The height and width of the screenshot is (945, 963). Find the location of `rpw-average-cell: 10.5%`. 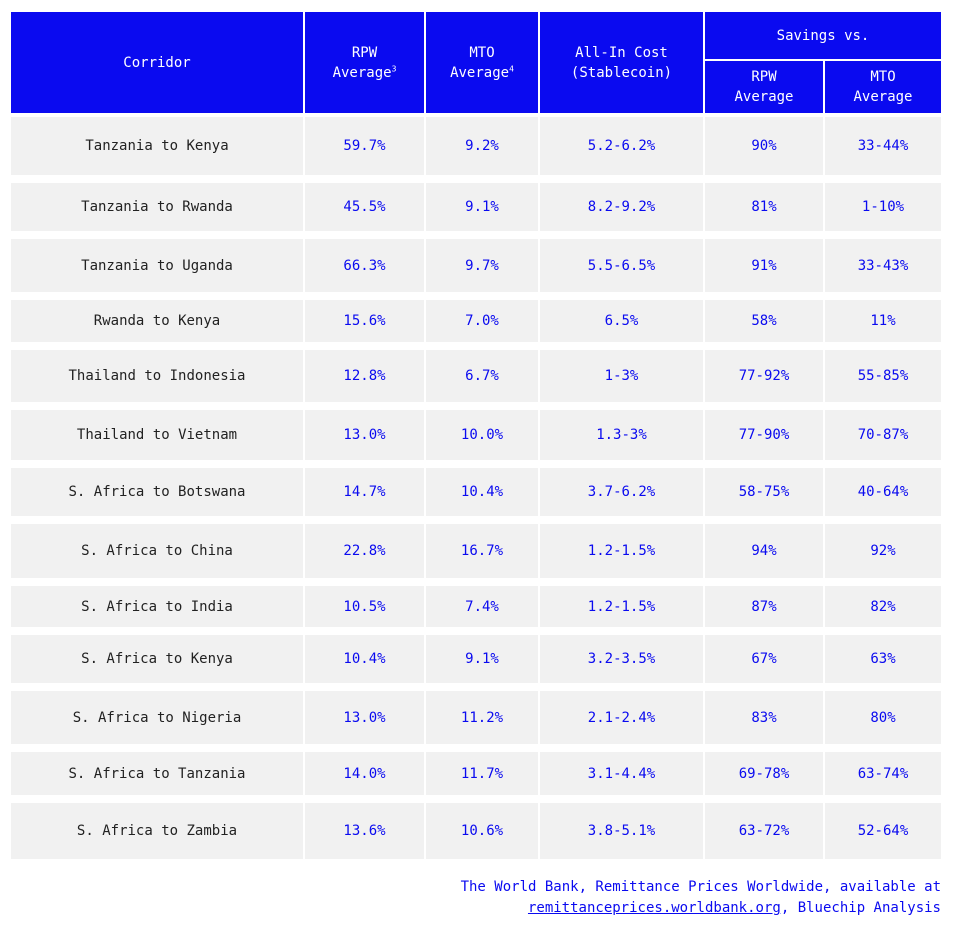

rpw-average-cell: 10.5% is located at coordinates (365, 610).